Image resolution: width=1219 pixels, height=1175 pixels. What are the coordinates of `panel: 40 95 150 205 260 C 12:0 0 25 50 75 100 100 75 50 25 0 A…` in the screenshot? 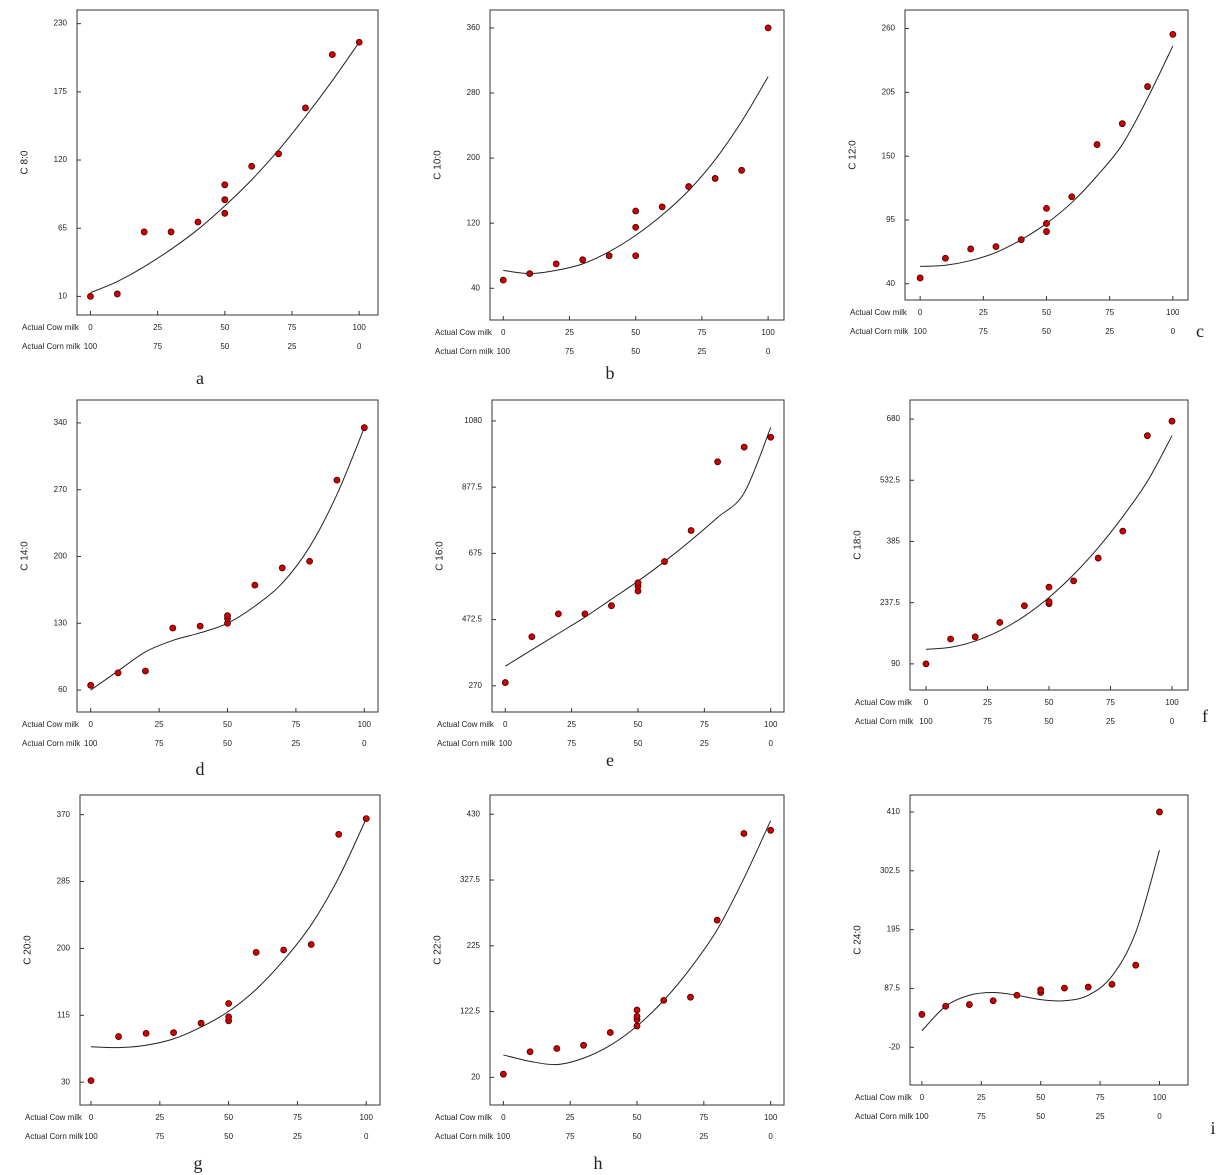 It's located at (1026, 175).